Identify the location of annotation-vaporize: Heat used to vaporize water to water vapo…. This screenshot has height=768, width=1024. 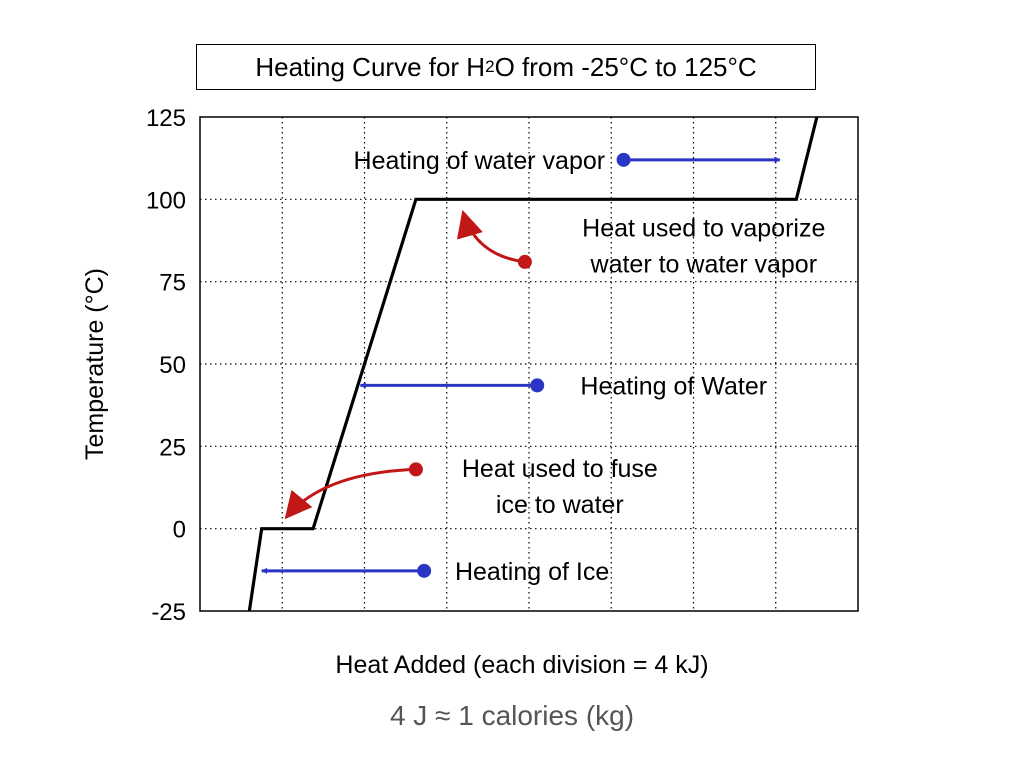
(640, 243).